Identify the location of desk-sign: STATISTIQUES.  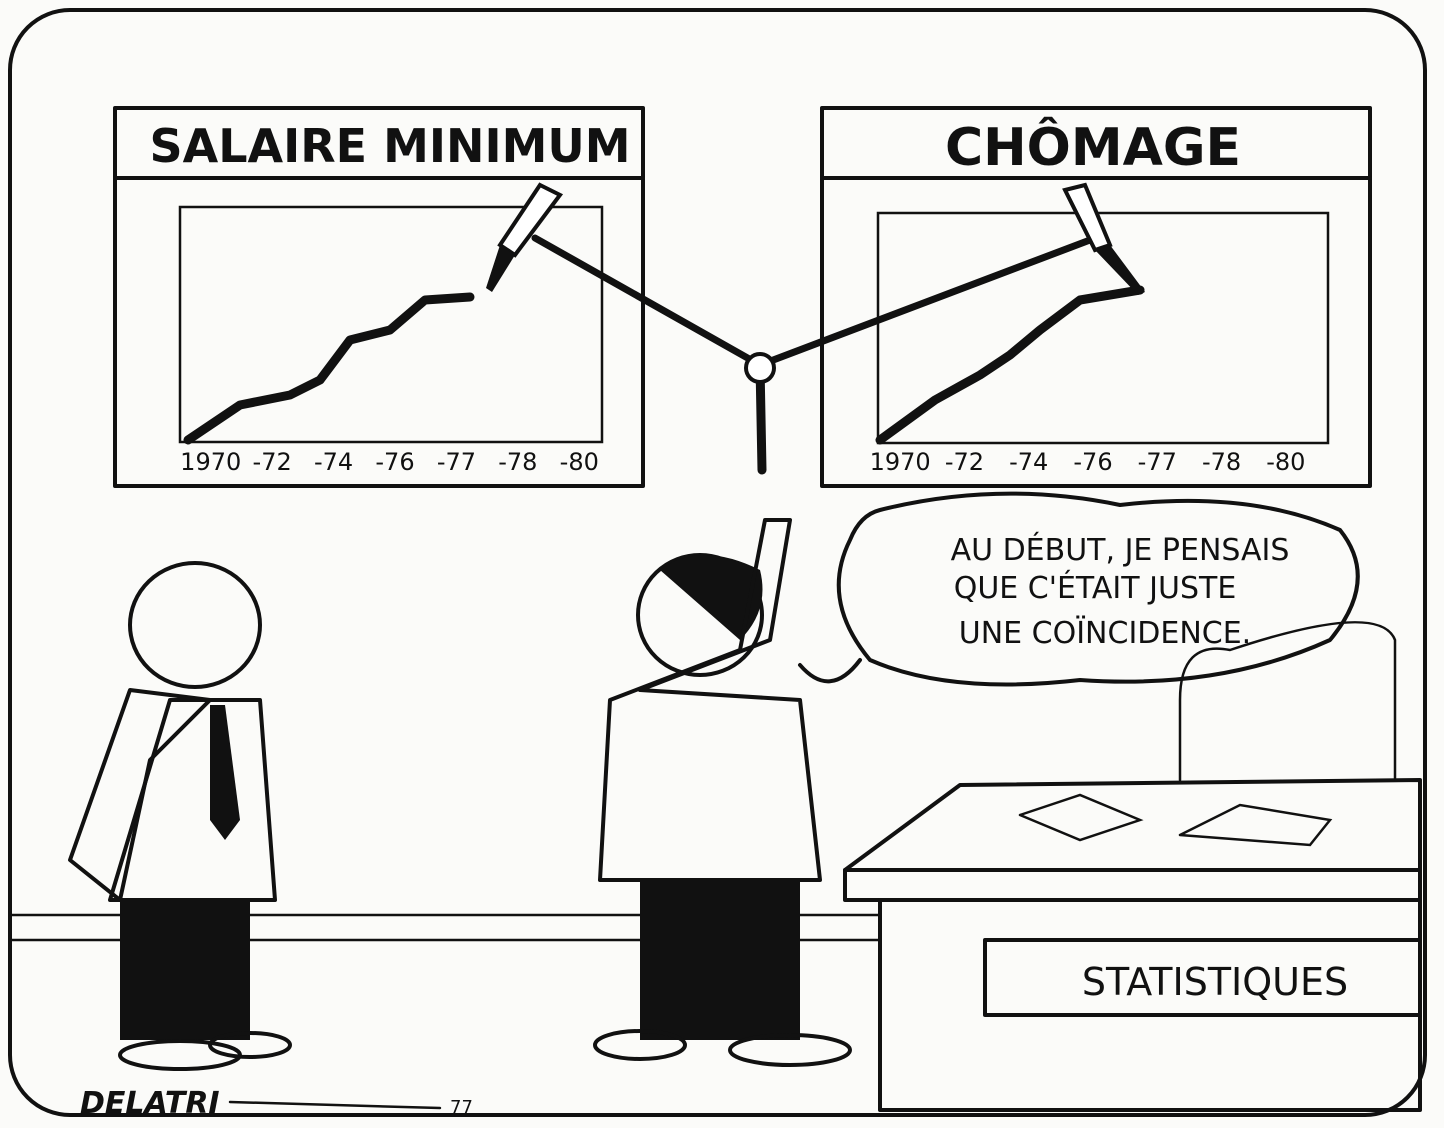
(1215, 982).